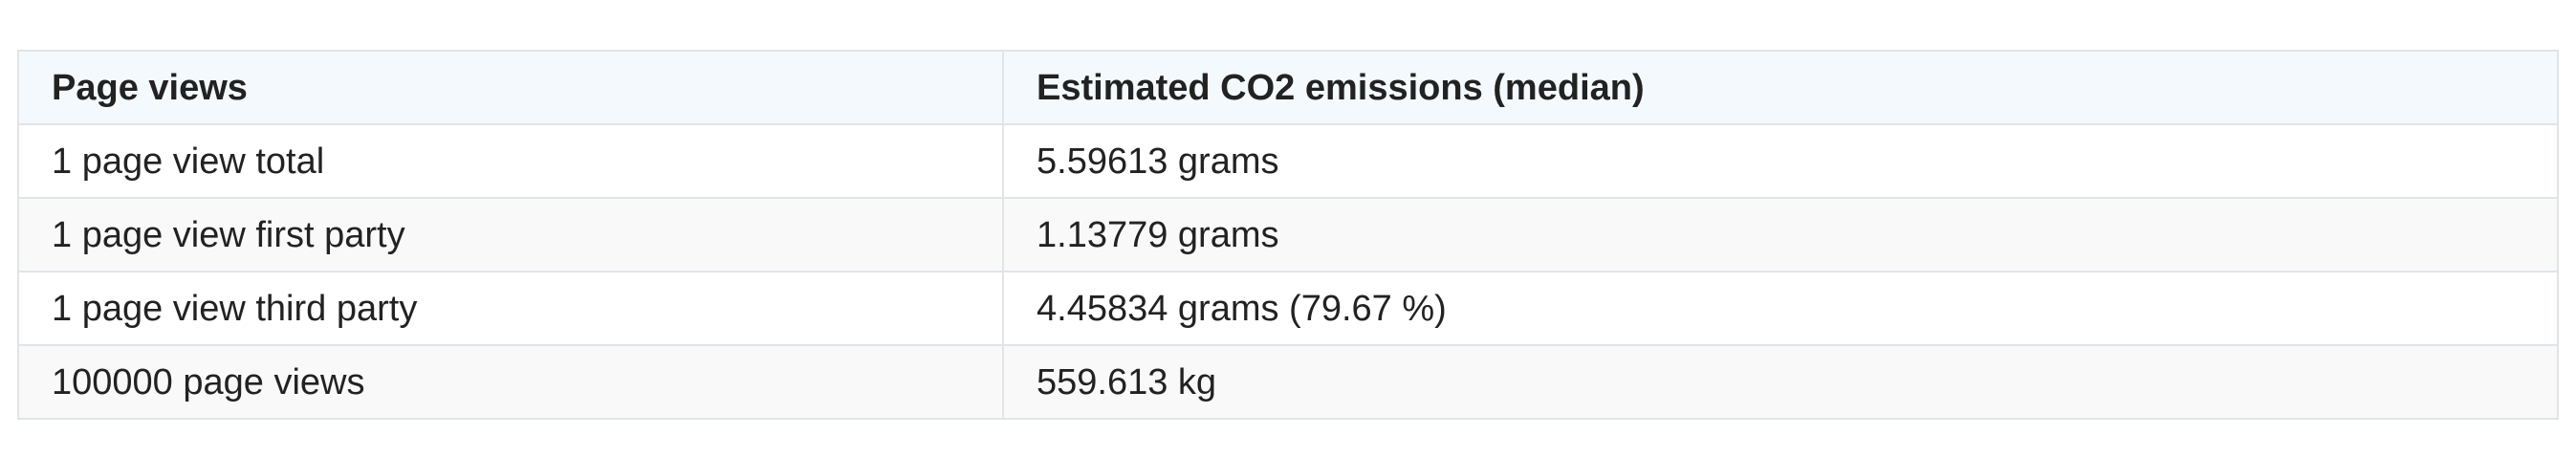 The height and width of the screenshot is (457, 2576). I want to click on header-co2-emissions: Estimated CO2 emissions (median), so click(1780, 87).